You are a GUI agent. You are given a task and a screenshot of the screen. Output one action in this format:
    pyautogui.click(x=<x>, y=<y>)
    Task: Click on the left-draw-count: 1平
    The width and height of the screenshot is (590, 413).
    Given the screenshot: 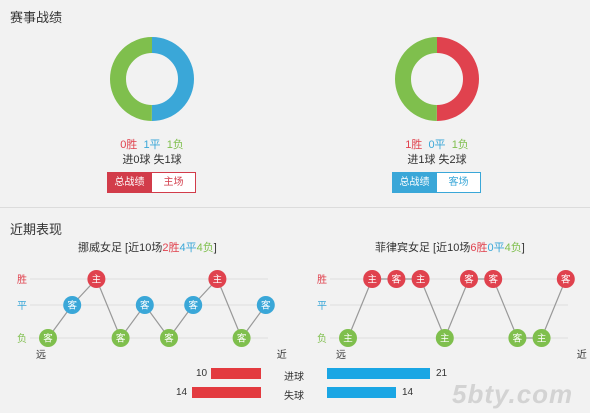 What is the action you would take?
    pyautogui.click(x=152, y=145)
    